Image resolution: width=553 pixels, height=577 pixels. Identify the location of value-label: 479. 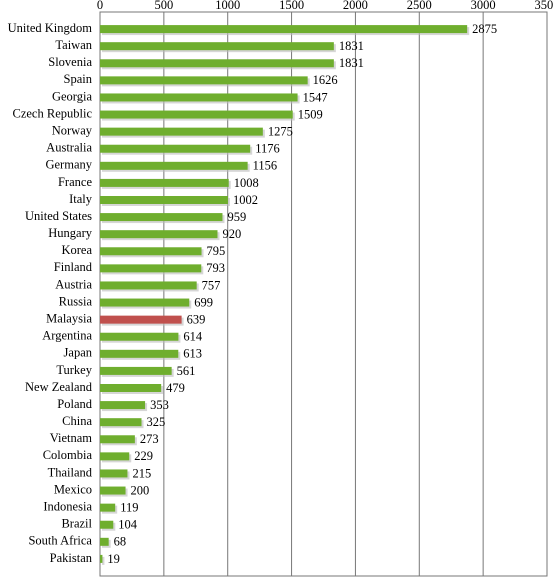
(175, 388).